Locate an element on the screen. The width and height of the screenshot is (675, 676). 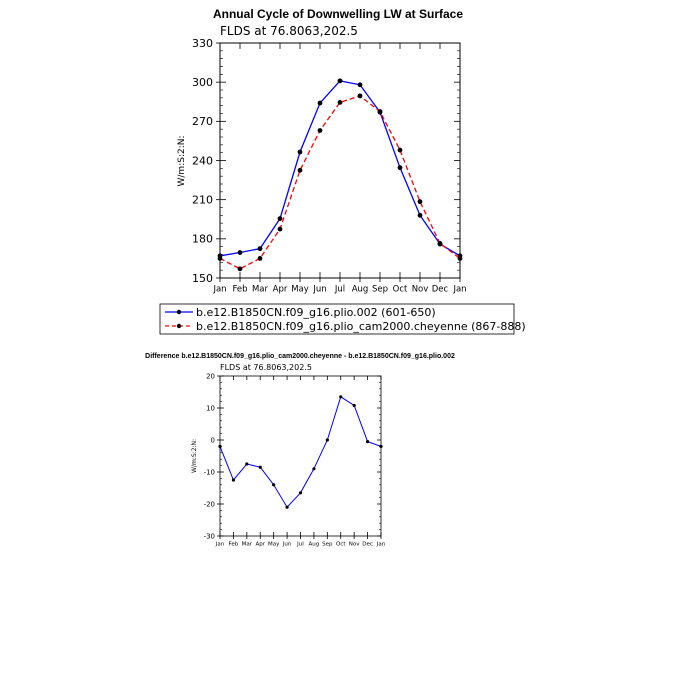
main-chart-ylabel: W/m:S:2:N: is located at coordinates (182, 161).